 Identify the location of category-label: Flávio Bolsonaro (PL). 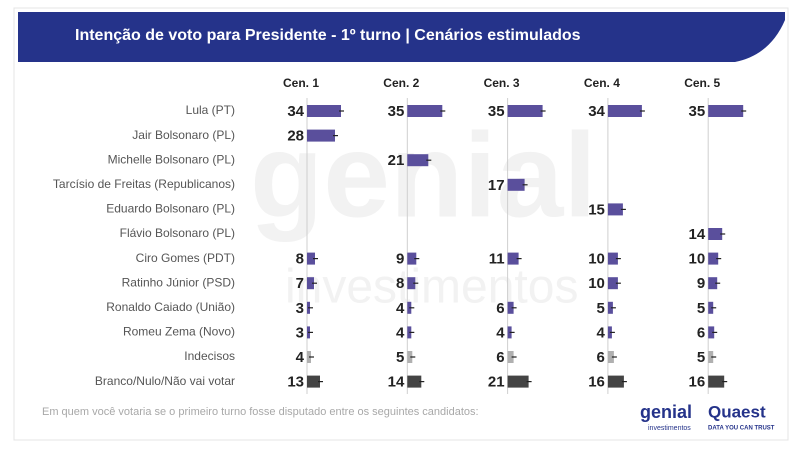
(177, 233).